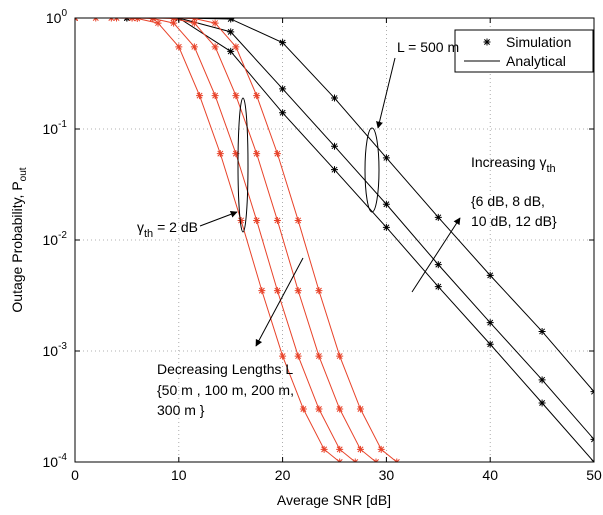 The image size is (603, 515). Describe the element at coordinates (428, 47) in the screenshot. I see `annotation: L = 500 m` at that location.